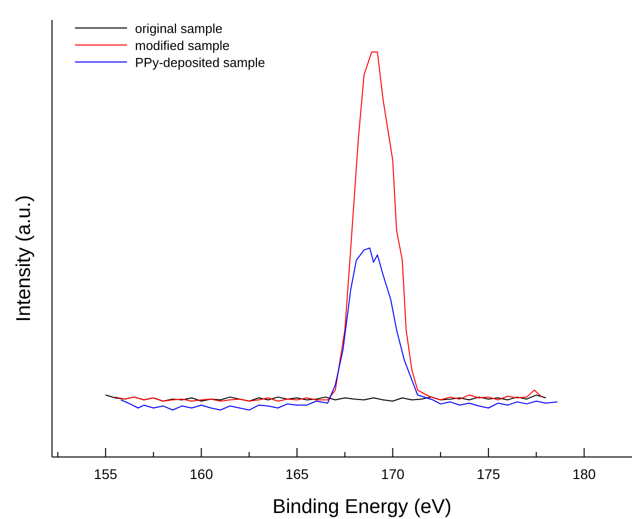 Image resolution: width=636 pixels, height=519 pixels. What do you see at coordinates (393, 474) in the screenshot?
I see `x-tick-label: 170` at bounding box center [393, 474].